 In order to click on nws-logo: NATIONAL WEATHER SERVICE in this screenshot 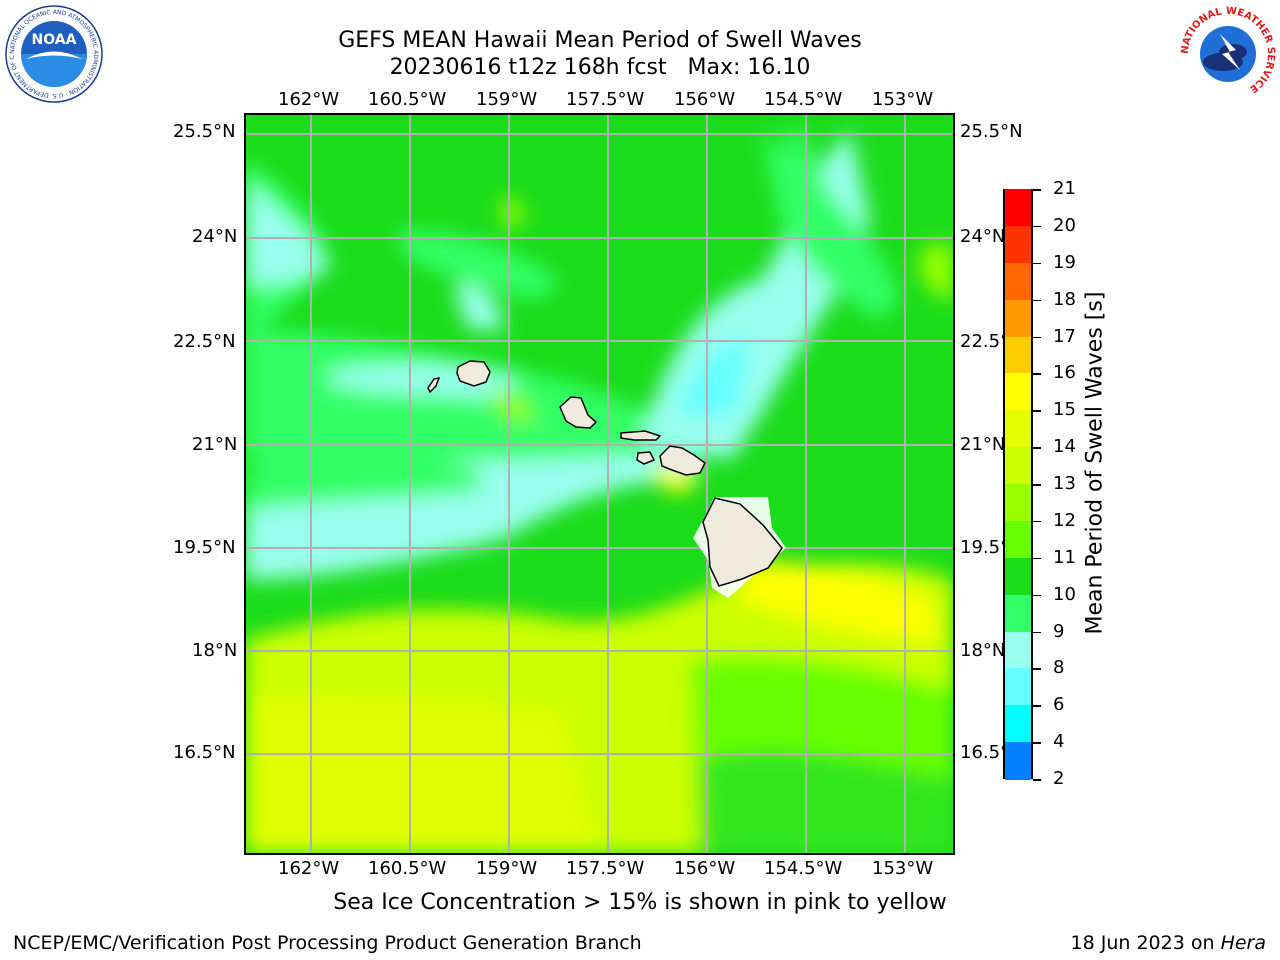, I will do `click(1228, 54)`.